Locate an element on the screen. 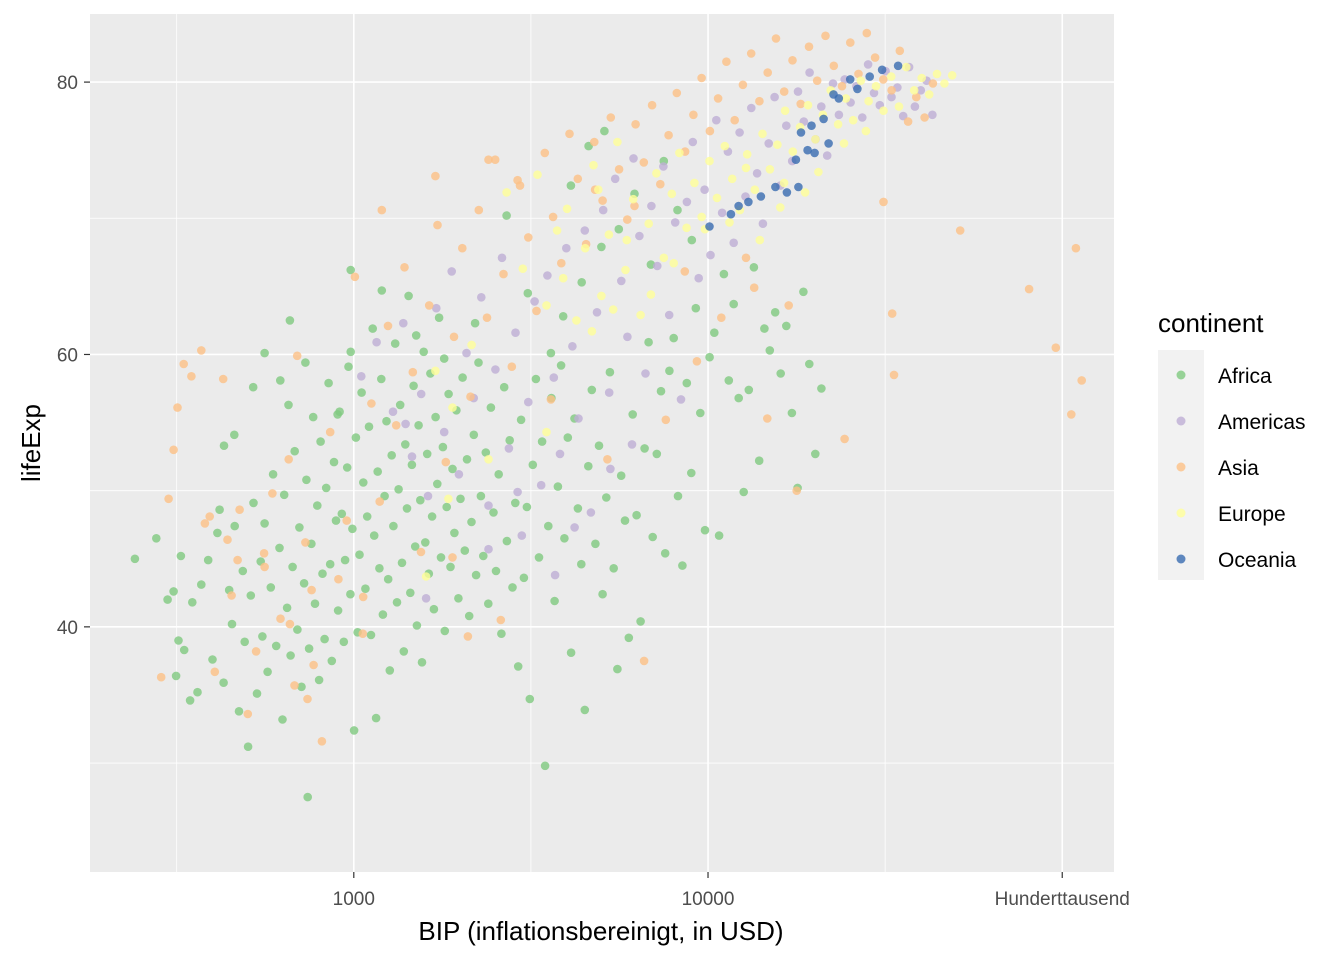 The image size is (1344, 960). y-tick-label: 60 is located at coordinates (67, 355).